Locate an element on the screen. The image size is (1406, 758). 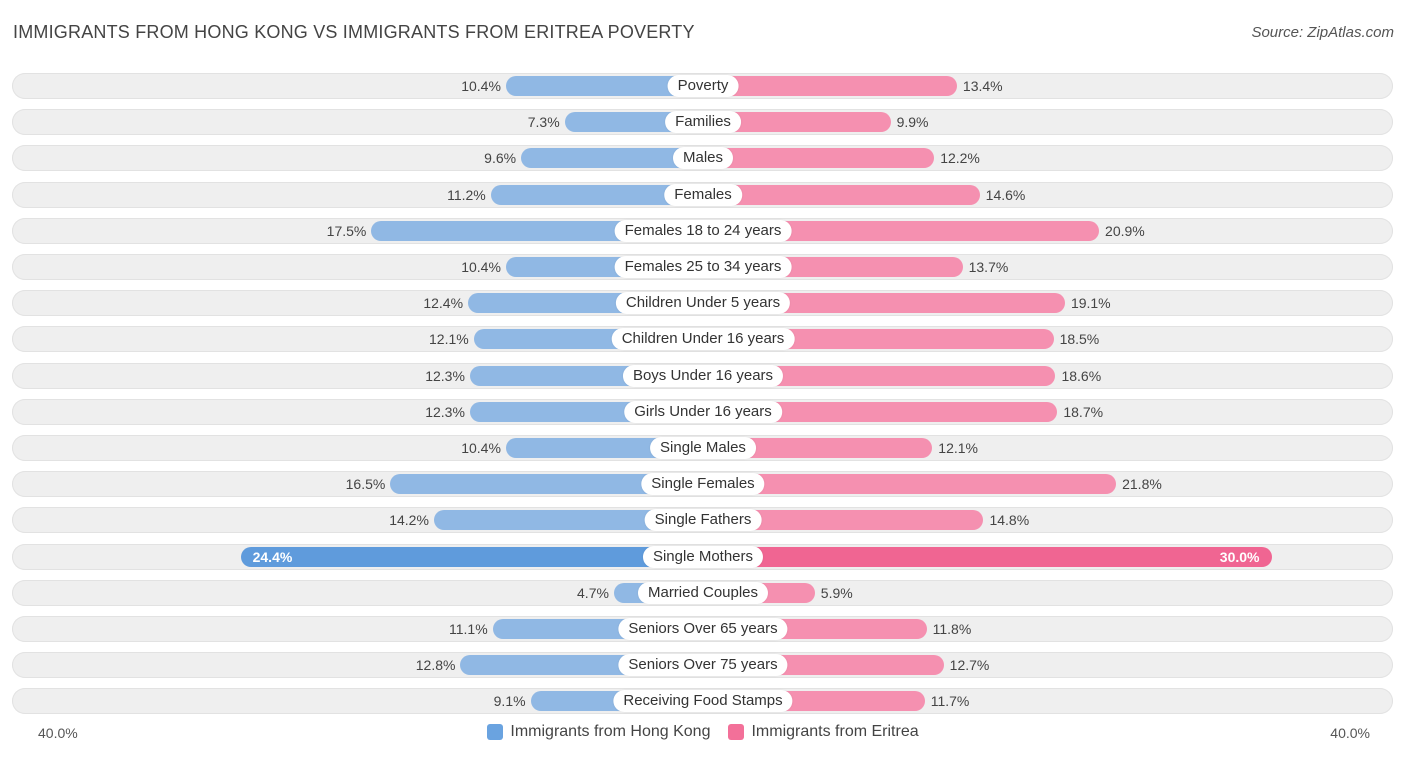
category-label-females: Females is located at coordinates (703, 195).